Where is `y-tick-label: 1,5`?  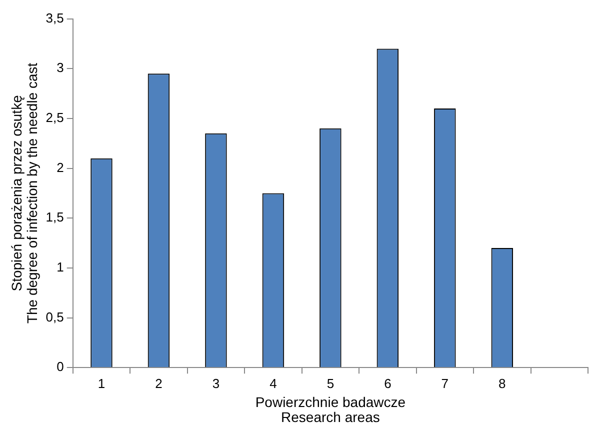 y-tick-label: 1,5 is located at coordinates (55, 217).